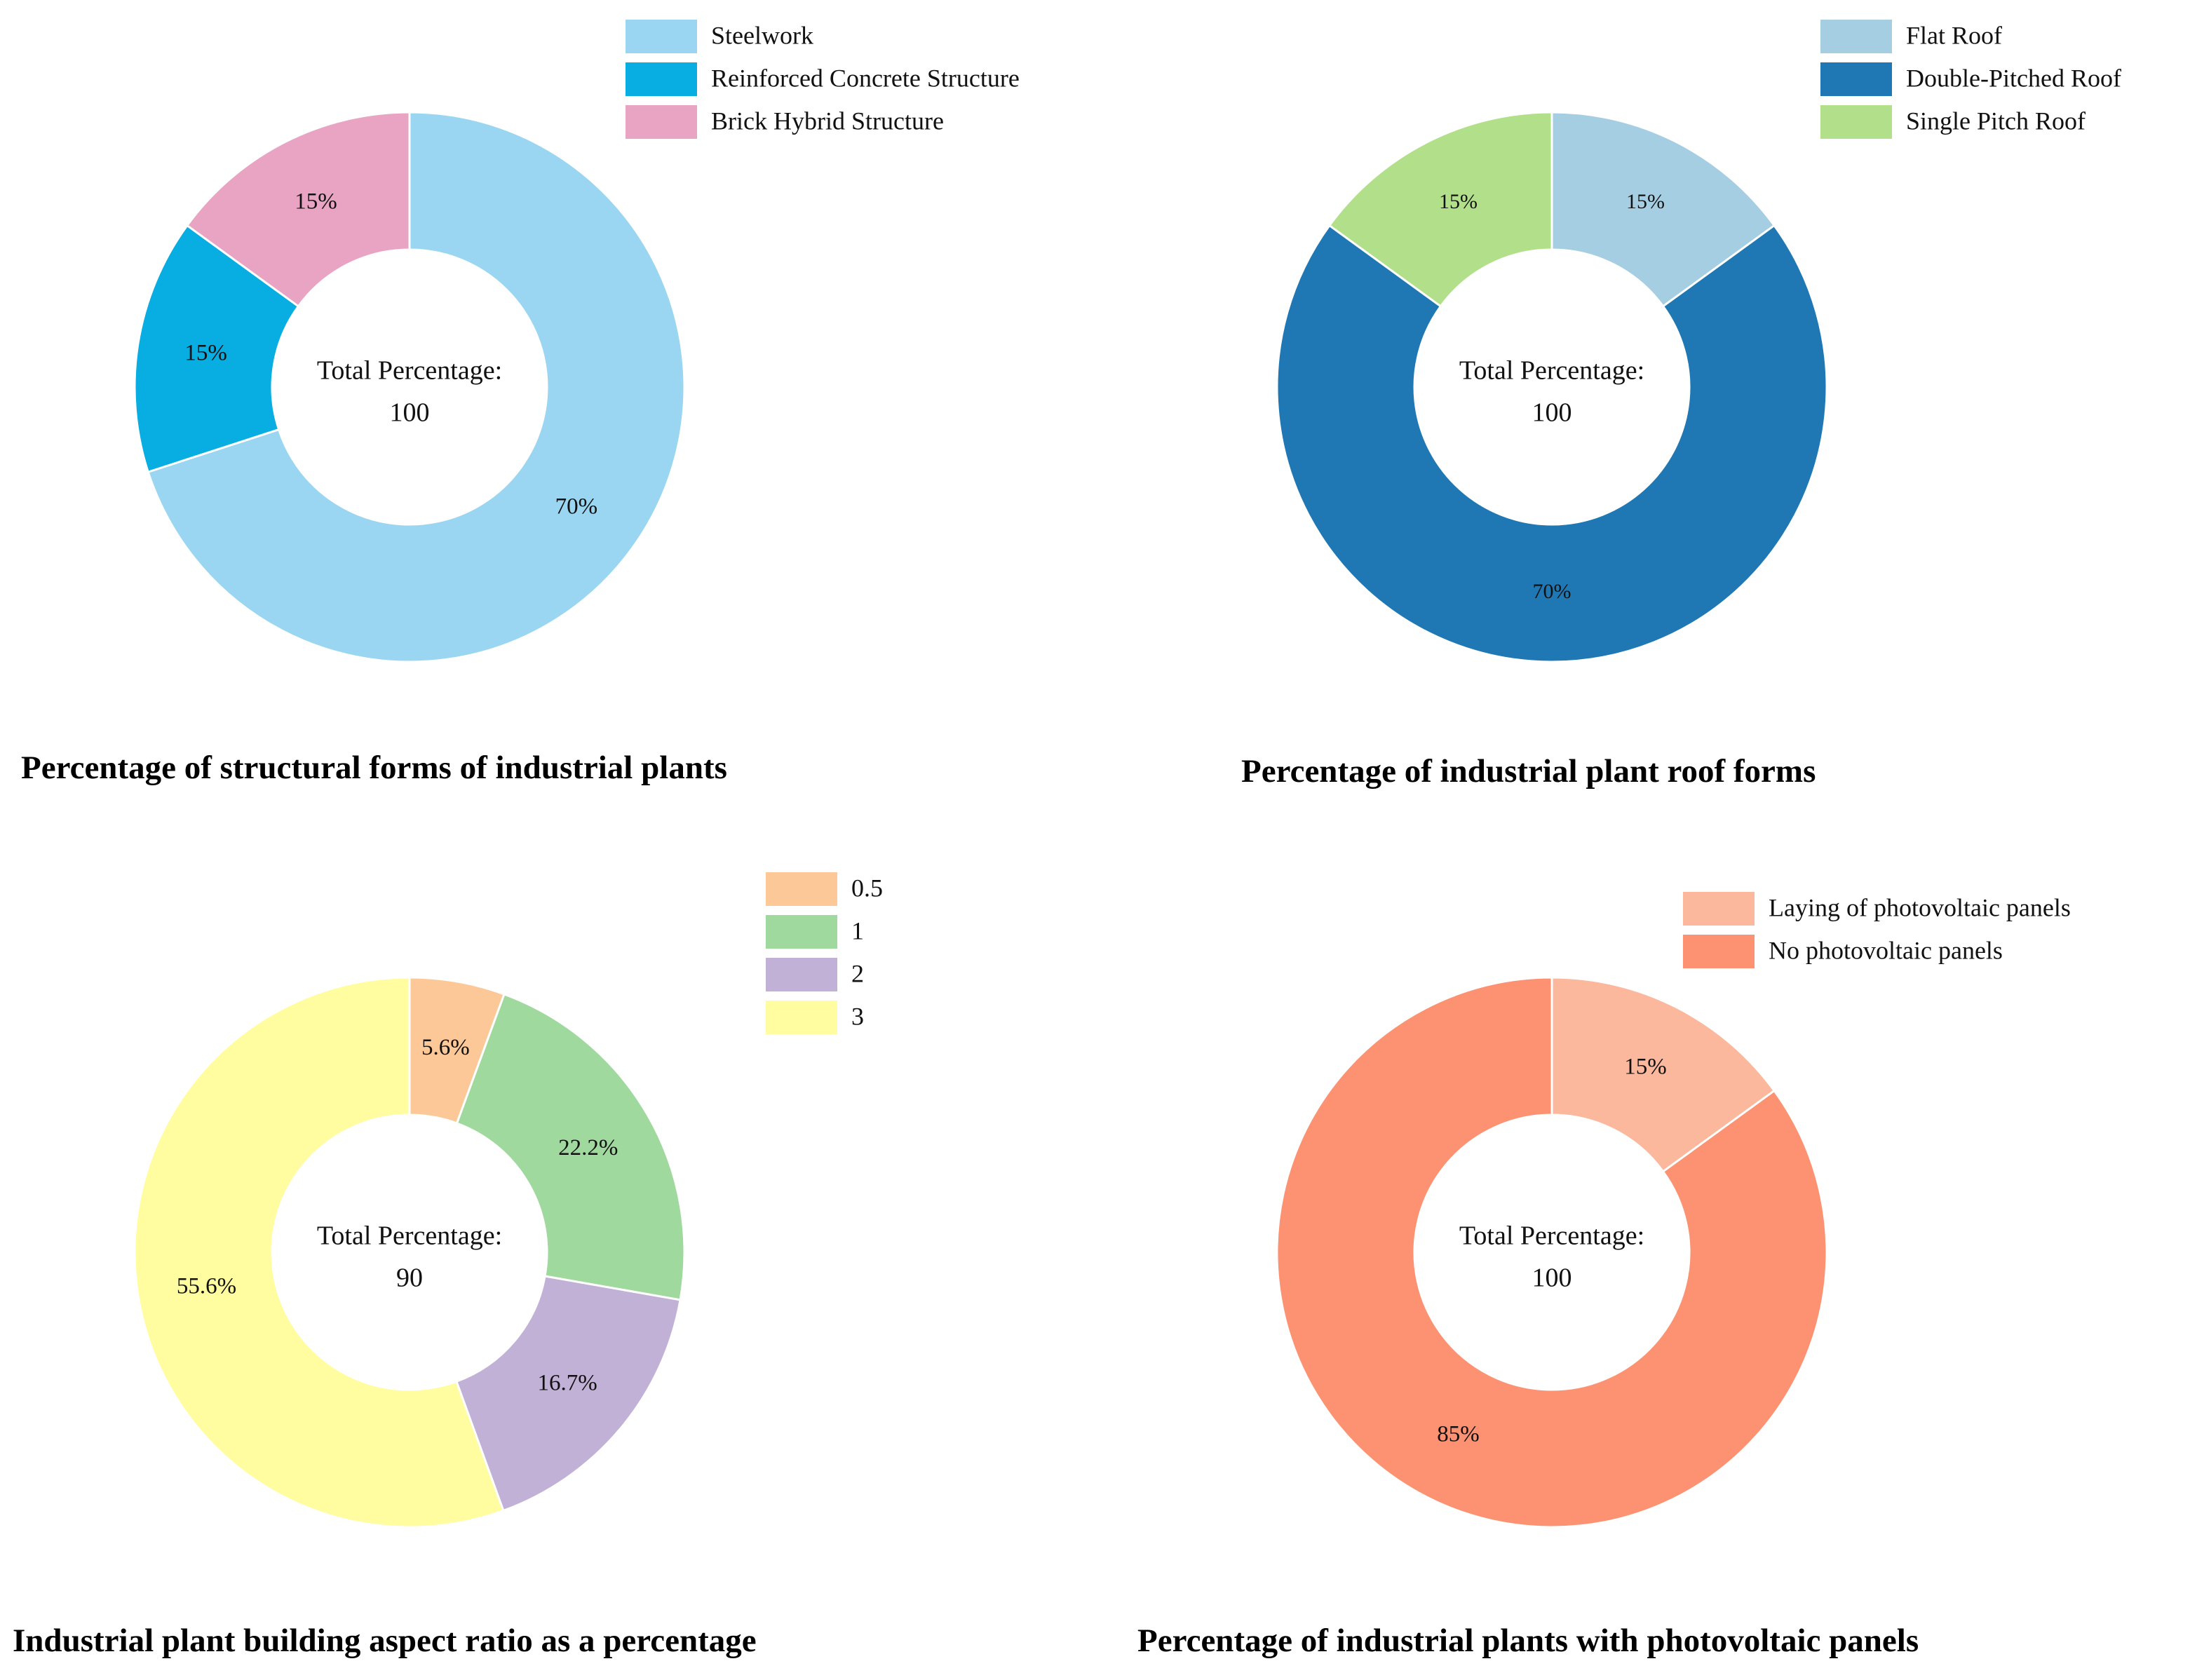 The image size is (2190, 1680). What do you see at coordinates (588, 1147) in the screenshot?
I see `slice-value-label: 22.2%` at bounding box center [588, 1147].